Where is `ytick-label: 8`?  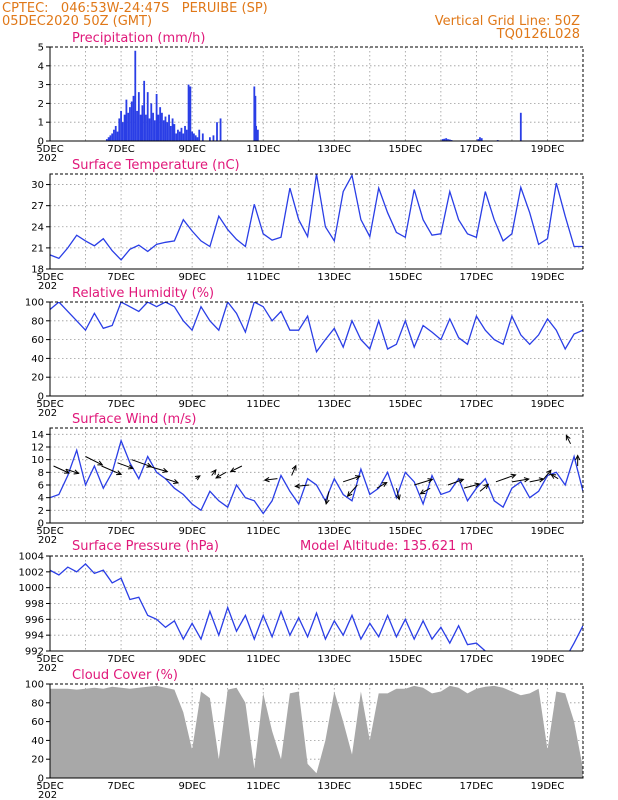
ytick-label: 8 is located at coordinates (41, 473).